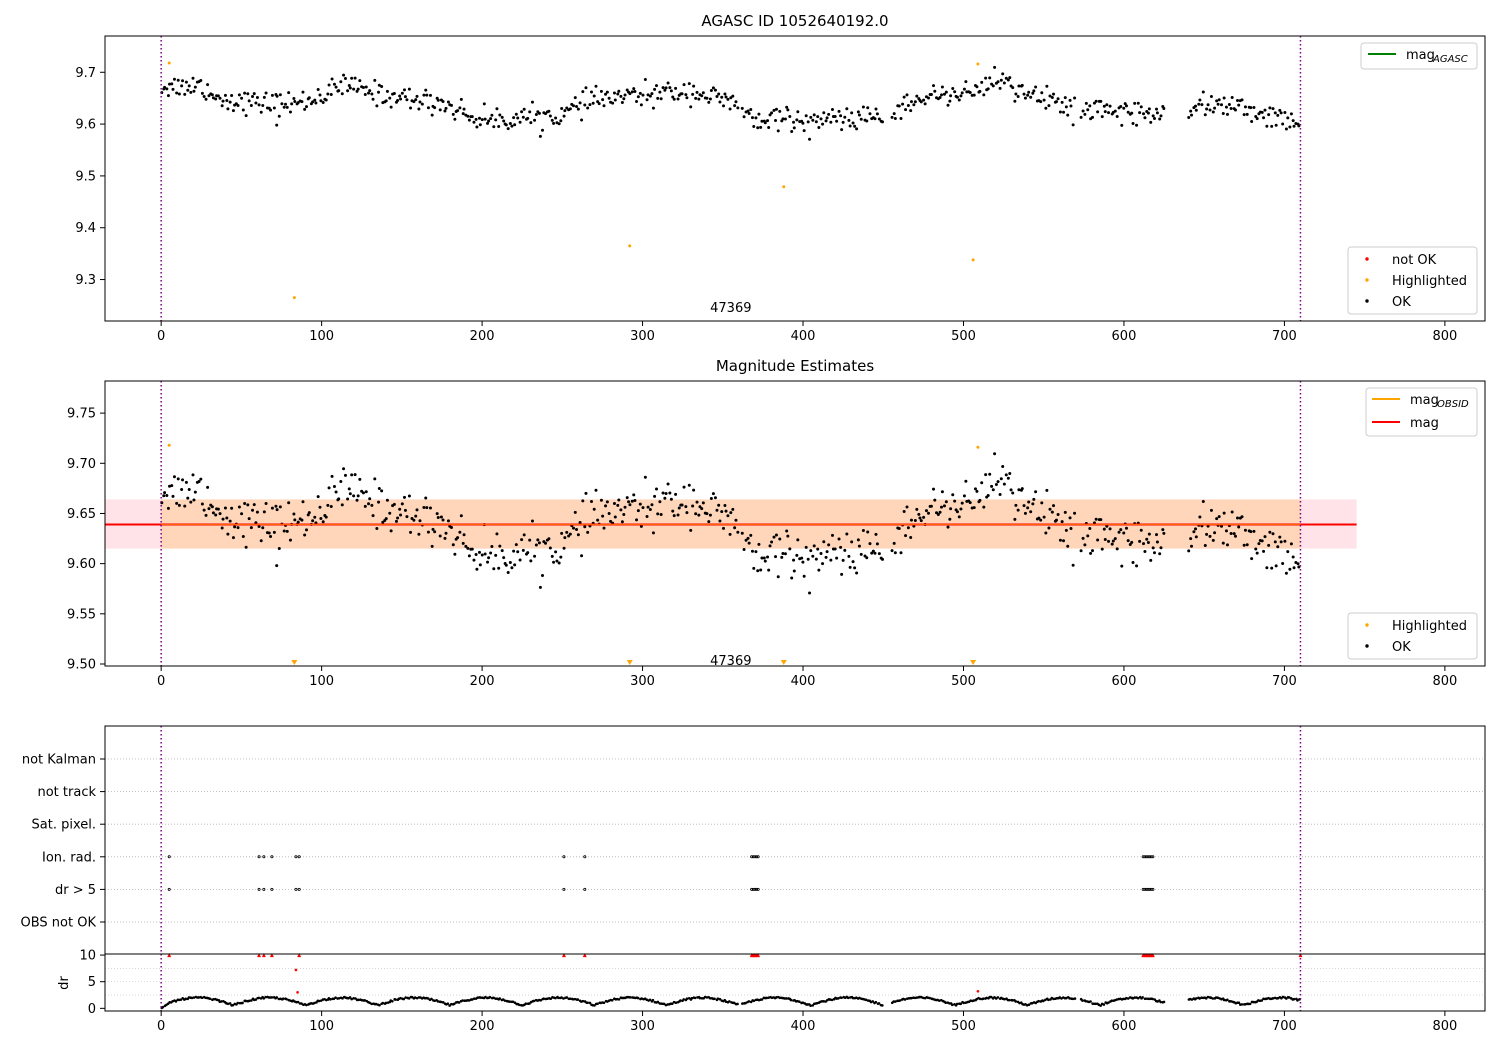  What do you see at coordinates (1429, 626) in the screenshot?
I see `legend-label: Highlighted` at bounding box center [1429, 626].